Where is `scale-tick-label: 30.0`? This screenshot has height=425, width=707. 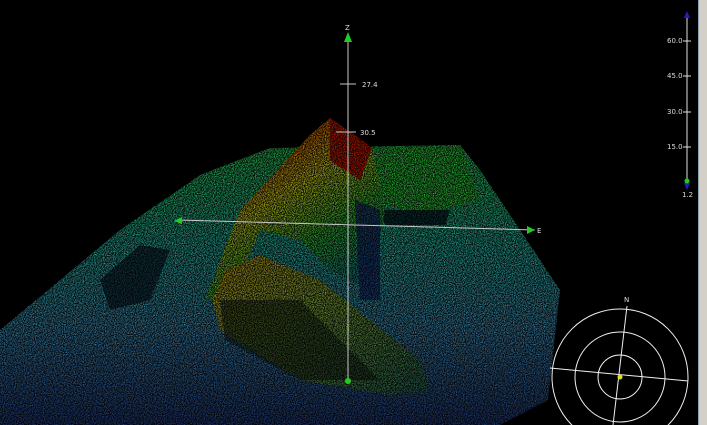
scale-tick-label: 30.0 is located at coordinates (675, 112).